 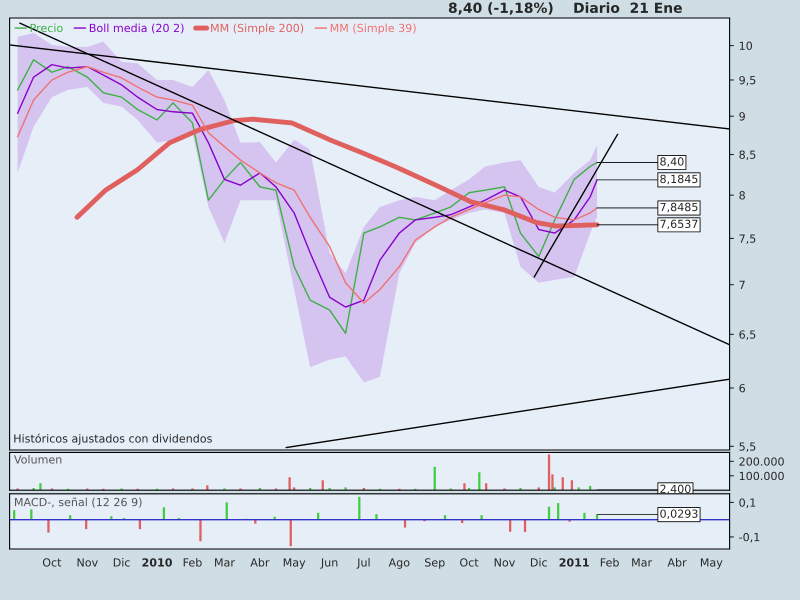 What do you see at coordinates (679, 207) in the screenshot?
I see `annotation: 7,8485` at bounding box center [679, 207].